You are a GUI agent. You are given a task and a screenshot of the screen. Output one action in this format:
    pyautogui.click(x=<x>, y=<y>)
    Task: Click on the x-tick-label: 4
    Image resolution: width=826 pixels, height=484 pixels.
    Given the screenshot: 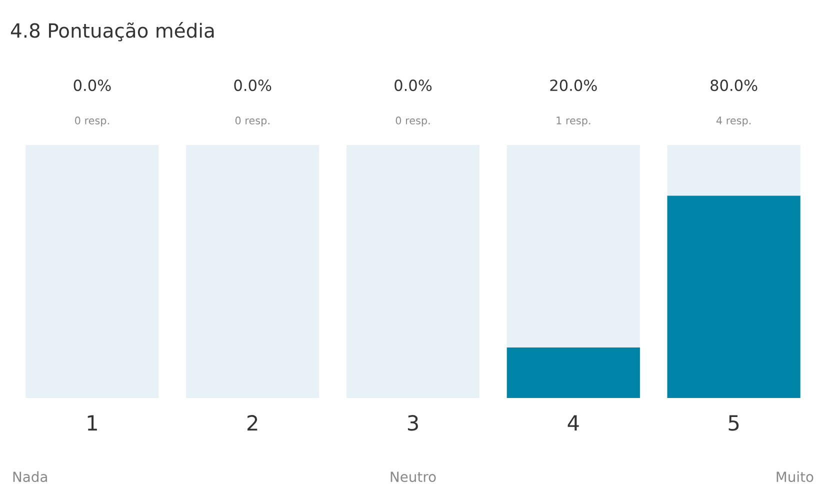 What is the action you would take?
    pyautogui.click(x=573, y=422)
    